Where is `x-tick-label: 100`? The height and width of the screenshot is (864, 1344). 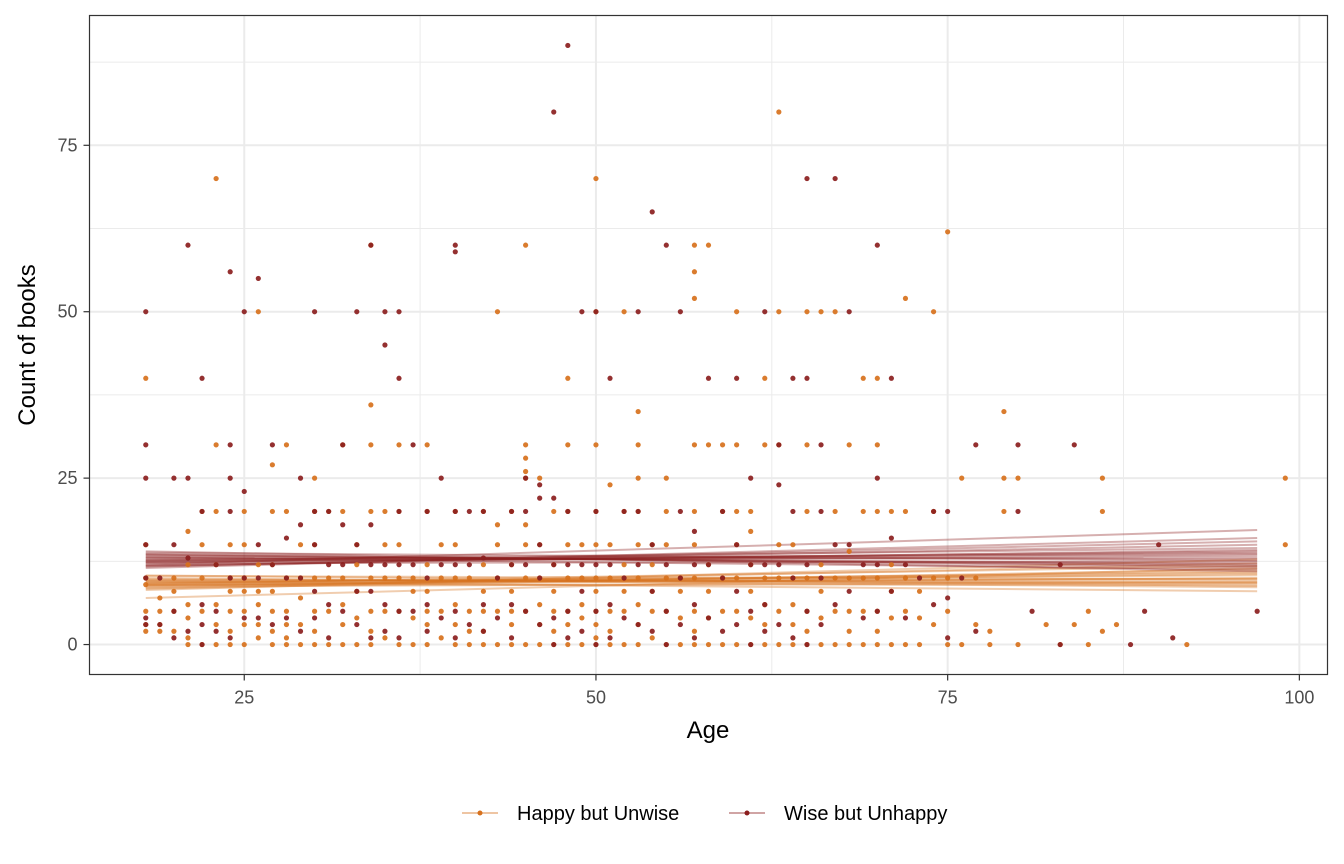
x-tick-label: 100 is located at coordinates (1299, 698).